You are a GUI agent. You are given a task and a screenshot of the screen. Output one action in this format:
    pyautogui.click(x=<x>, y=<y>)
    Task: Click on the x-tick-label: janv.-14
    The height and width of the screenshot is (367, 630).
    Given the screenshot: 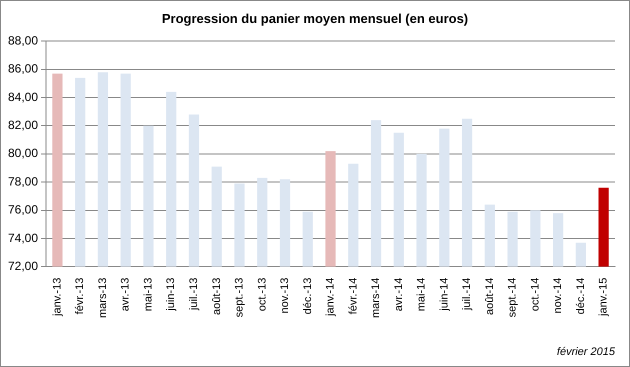 What is the action you would take?
    pyautogui.click(x=330, y=297)
    